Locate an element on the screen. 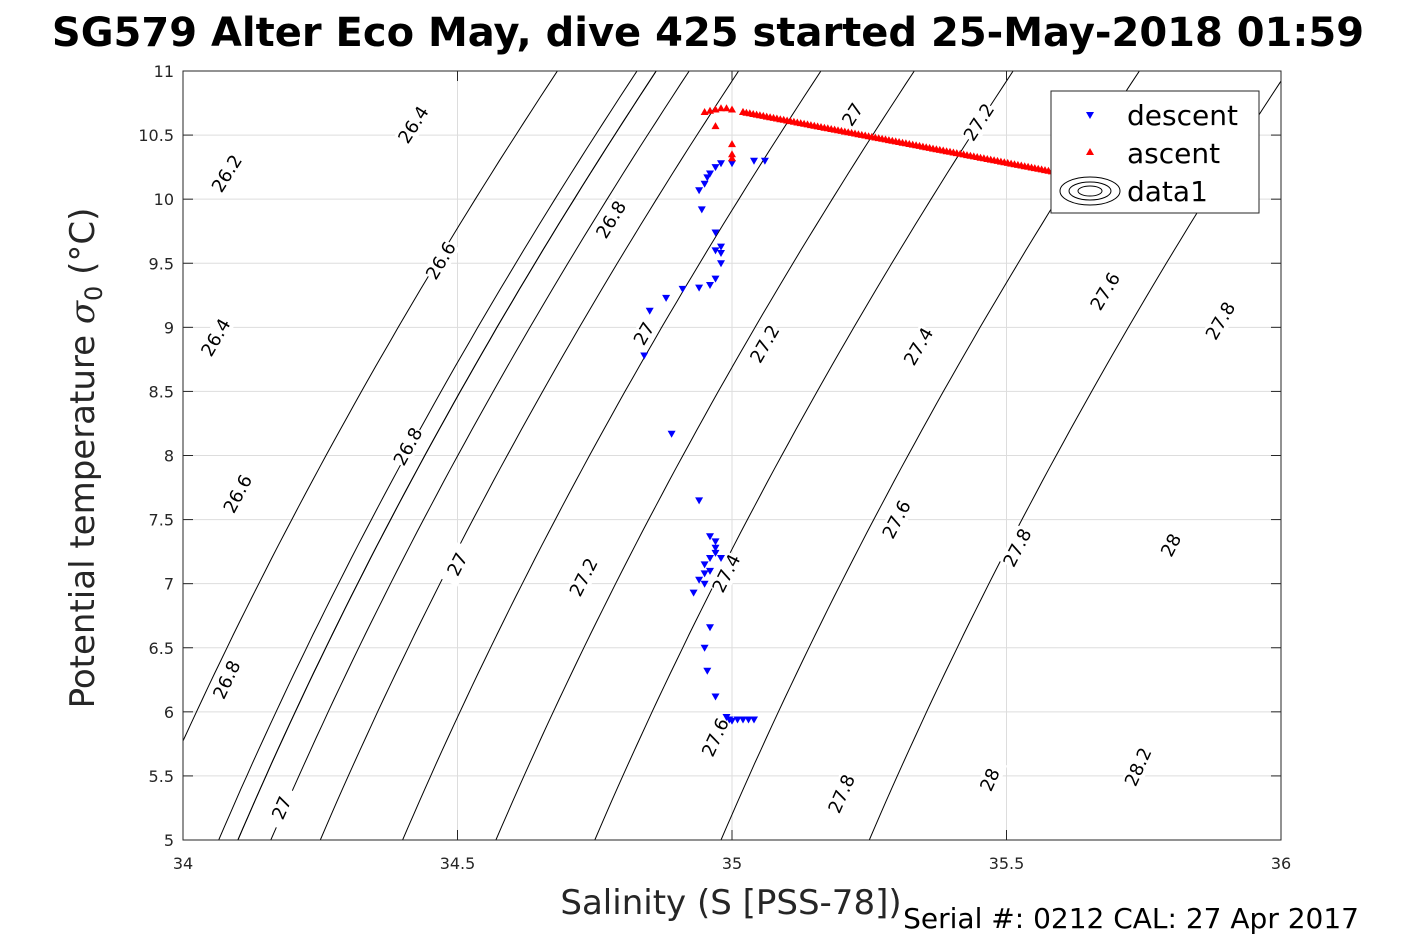 This screenshot has height=945, width=1417. x-tick-label: 36 is located at coordinates (1281, 863).